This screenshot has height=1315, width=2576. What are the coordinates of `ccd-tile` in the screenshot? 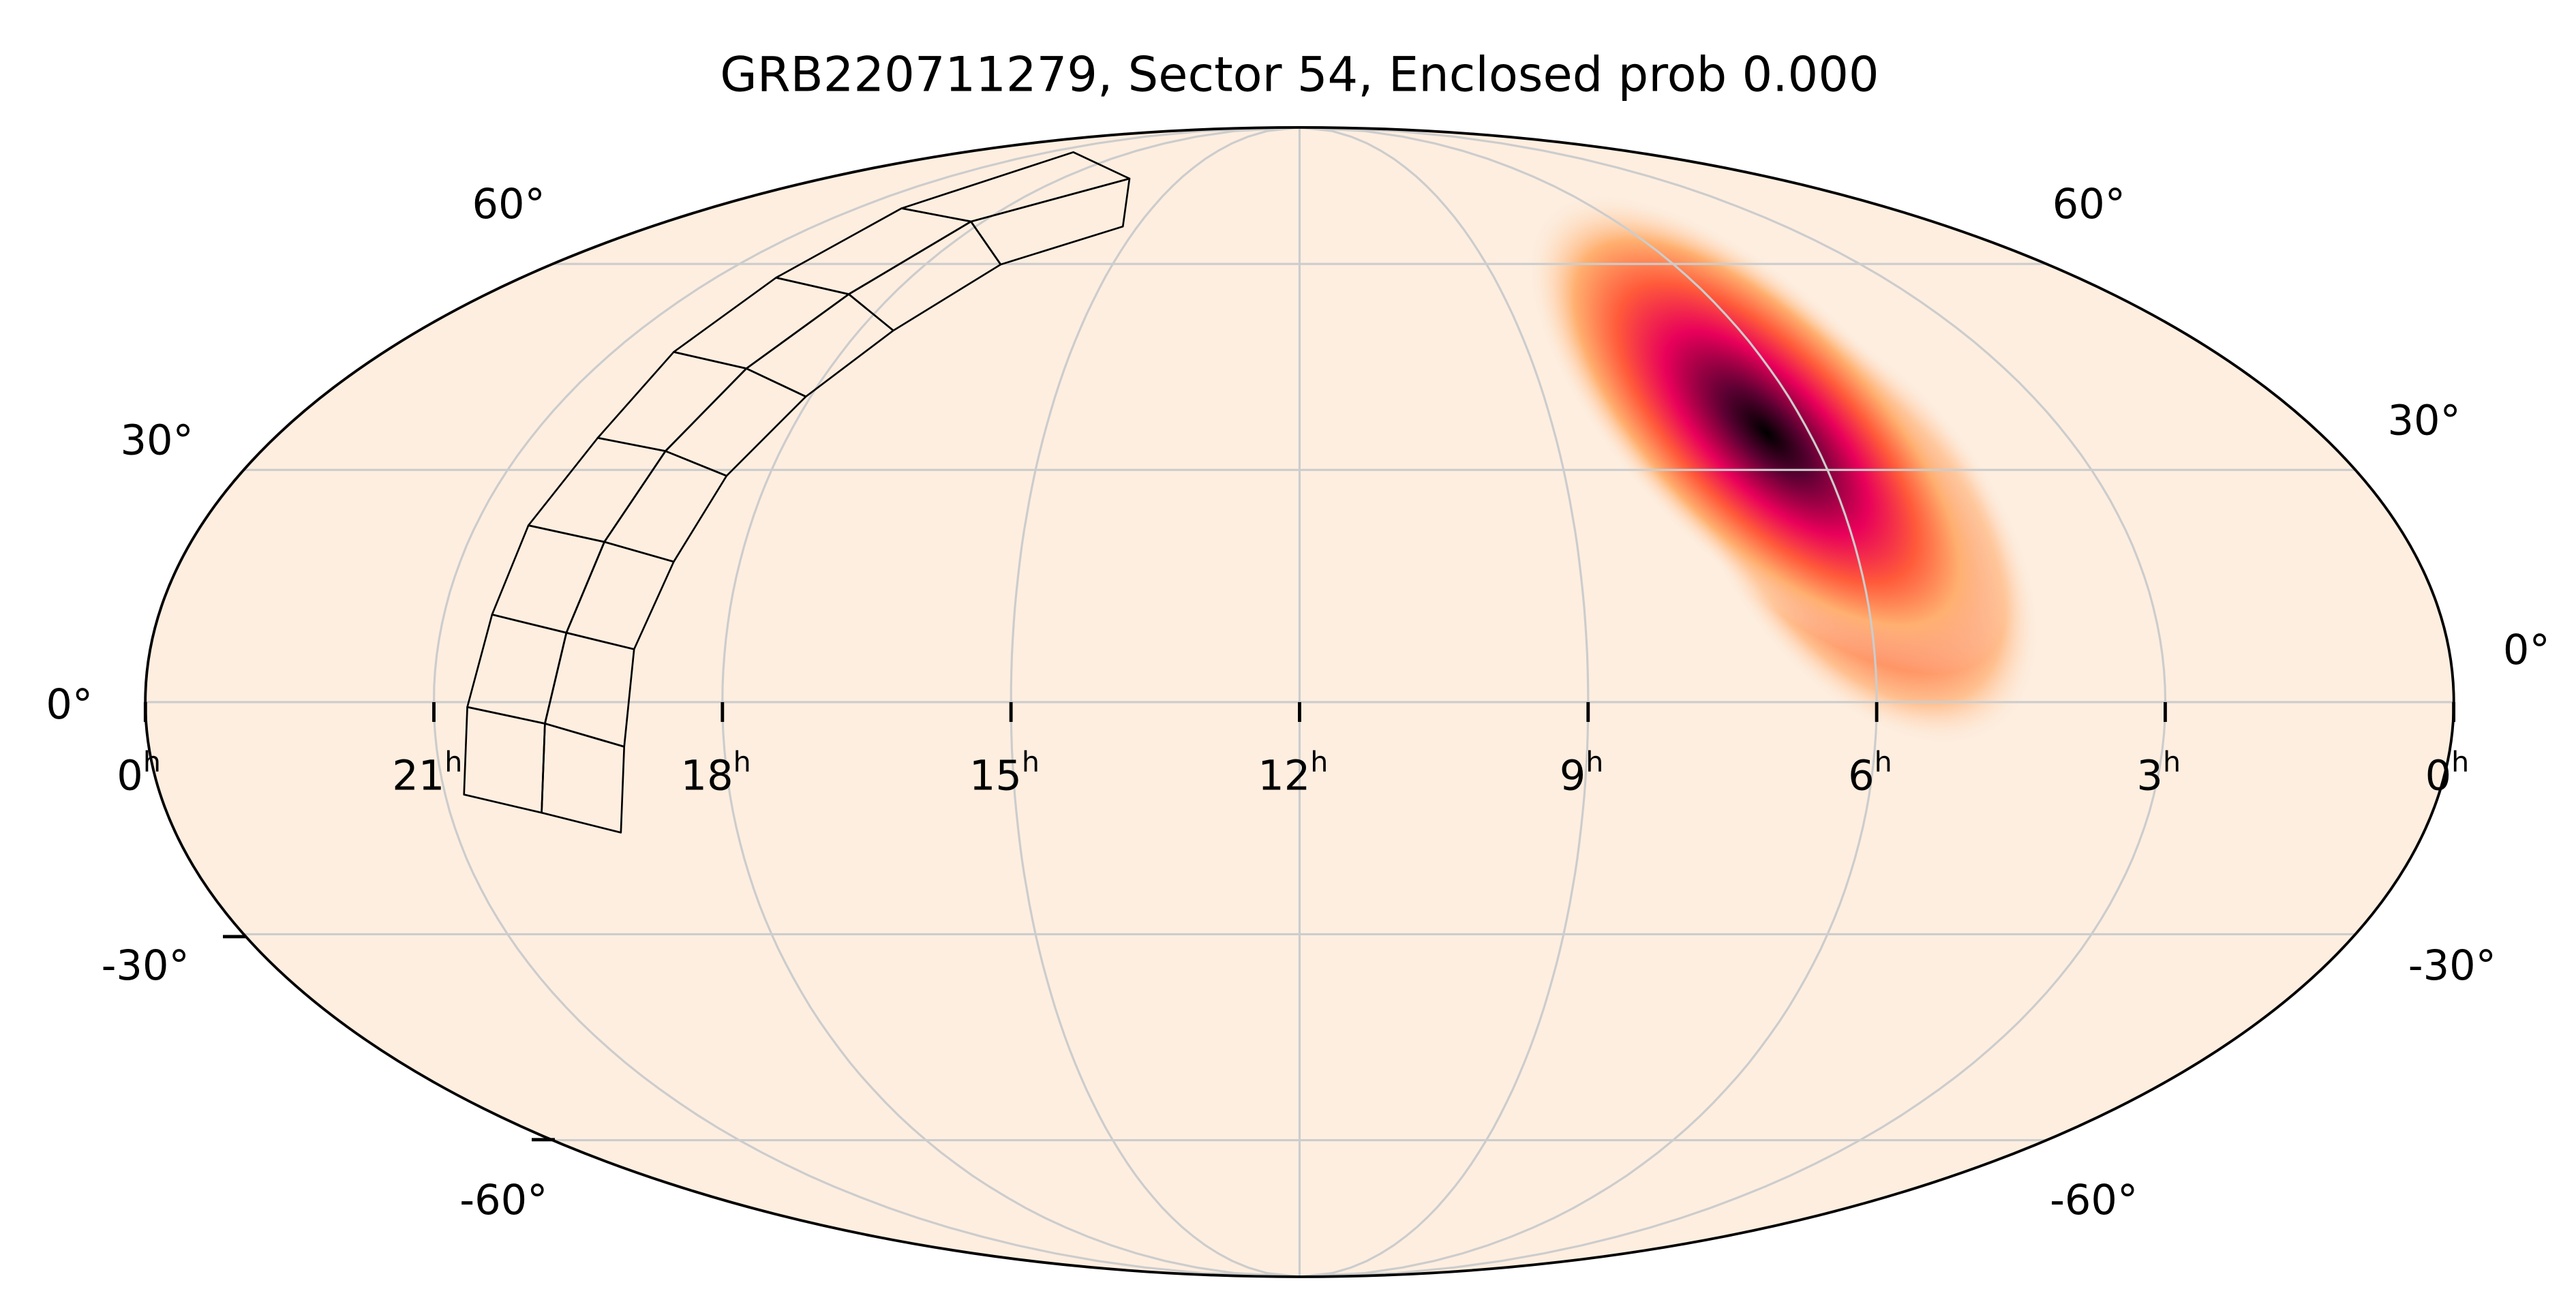 It's located at (1050, 221).